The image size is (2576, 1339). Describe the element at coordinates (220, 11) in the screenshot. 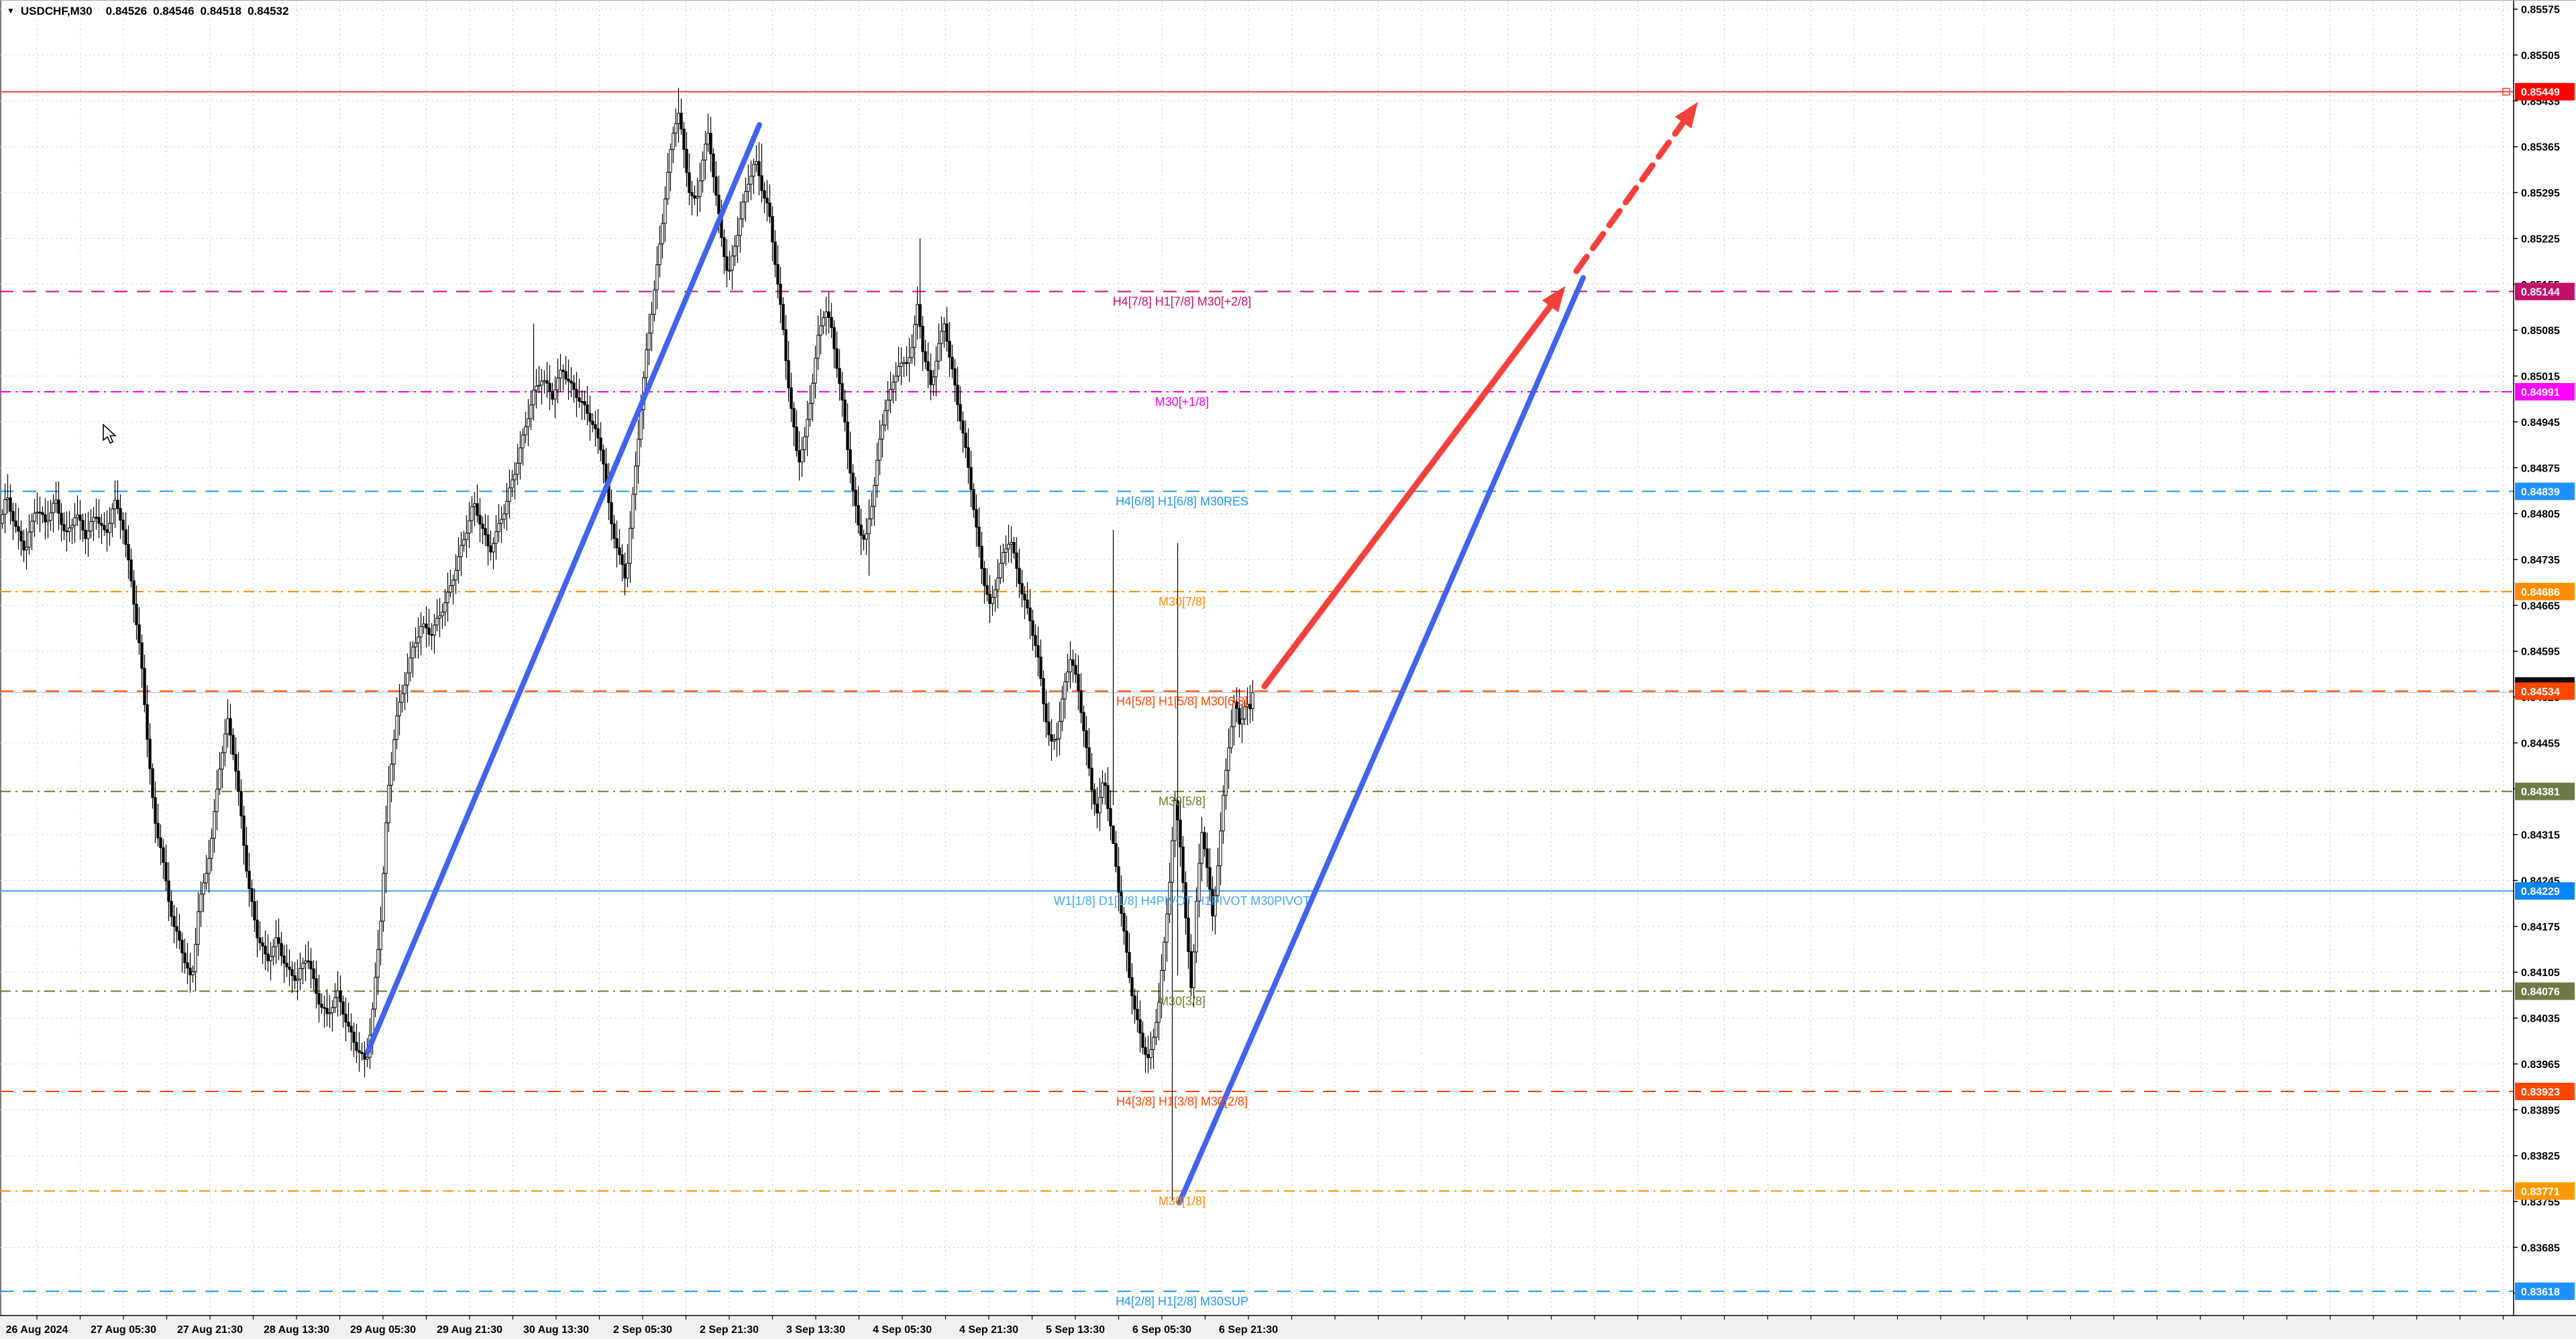

I see `ohlc-low-value: 0.84518` at that location.